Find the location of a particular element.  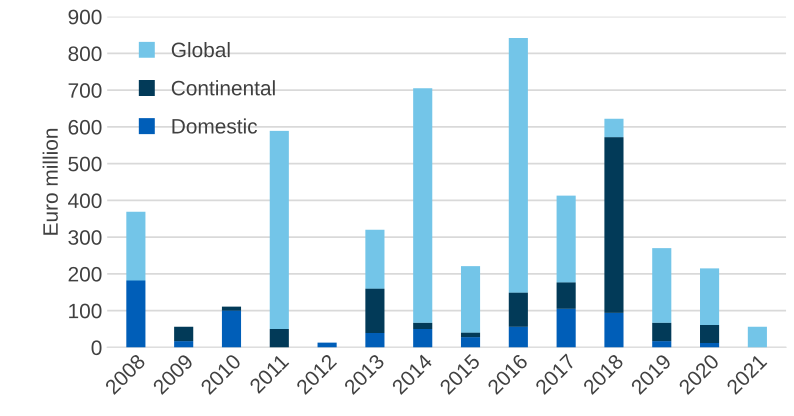

y-tick-label: 400 is located at coordinates (85, 200).